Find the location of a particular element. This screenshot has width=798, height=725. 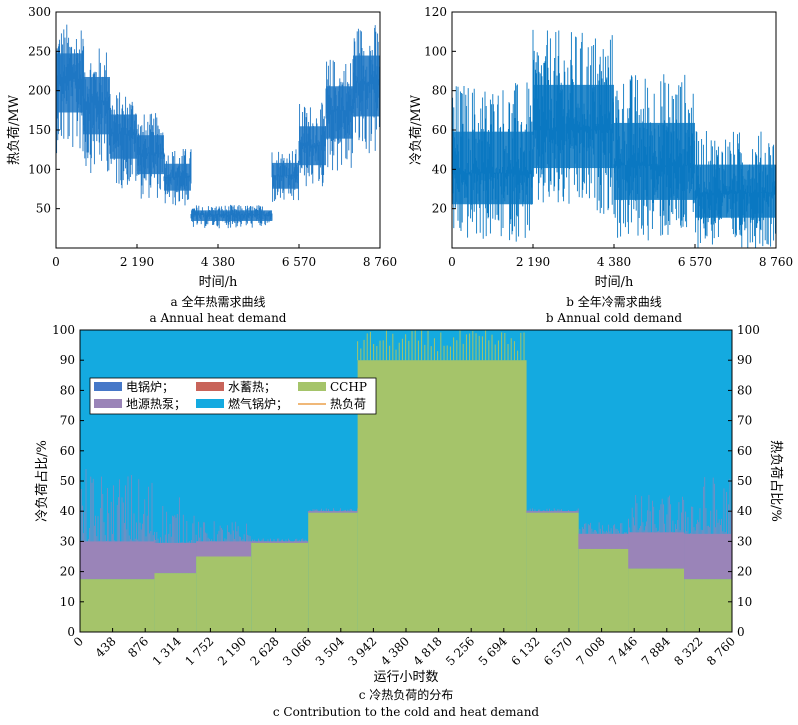

panel-c-xtick-label: 3 066 is located at coordinates (297, 651).